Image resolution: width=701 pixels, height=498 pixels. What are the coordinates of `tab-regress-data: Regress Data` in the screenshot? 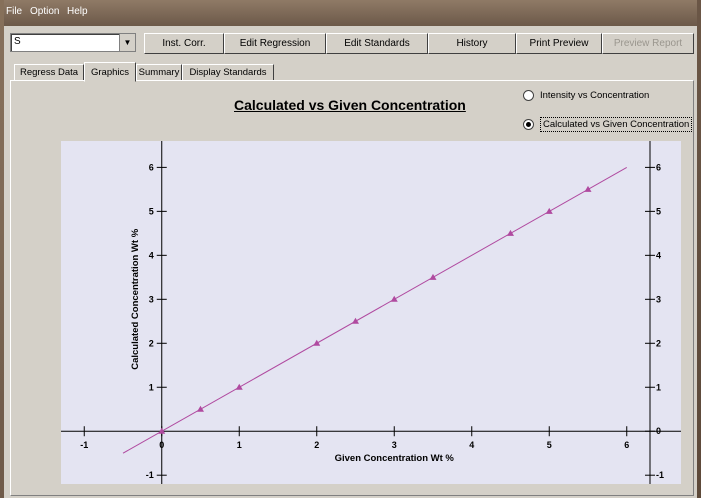 It's located at (49, 72).